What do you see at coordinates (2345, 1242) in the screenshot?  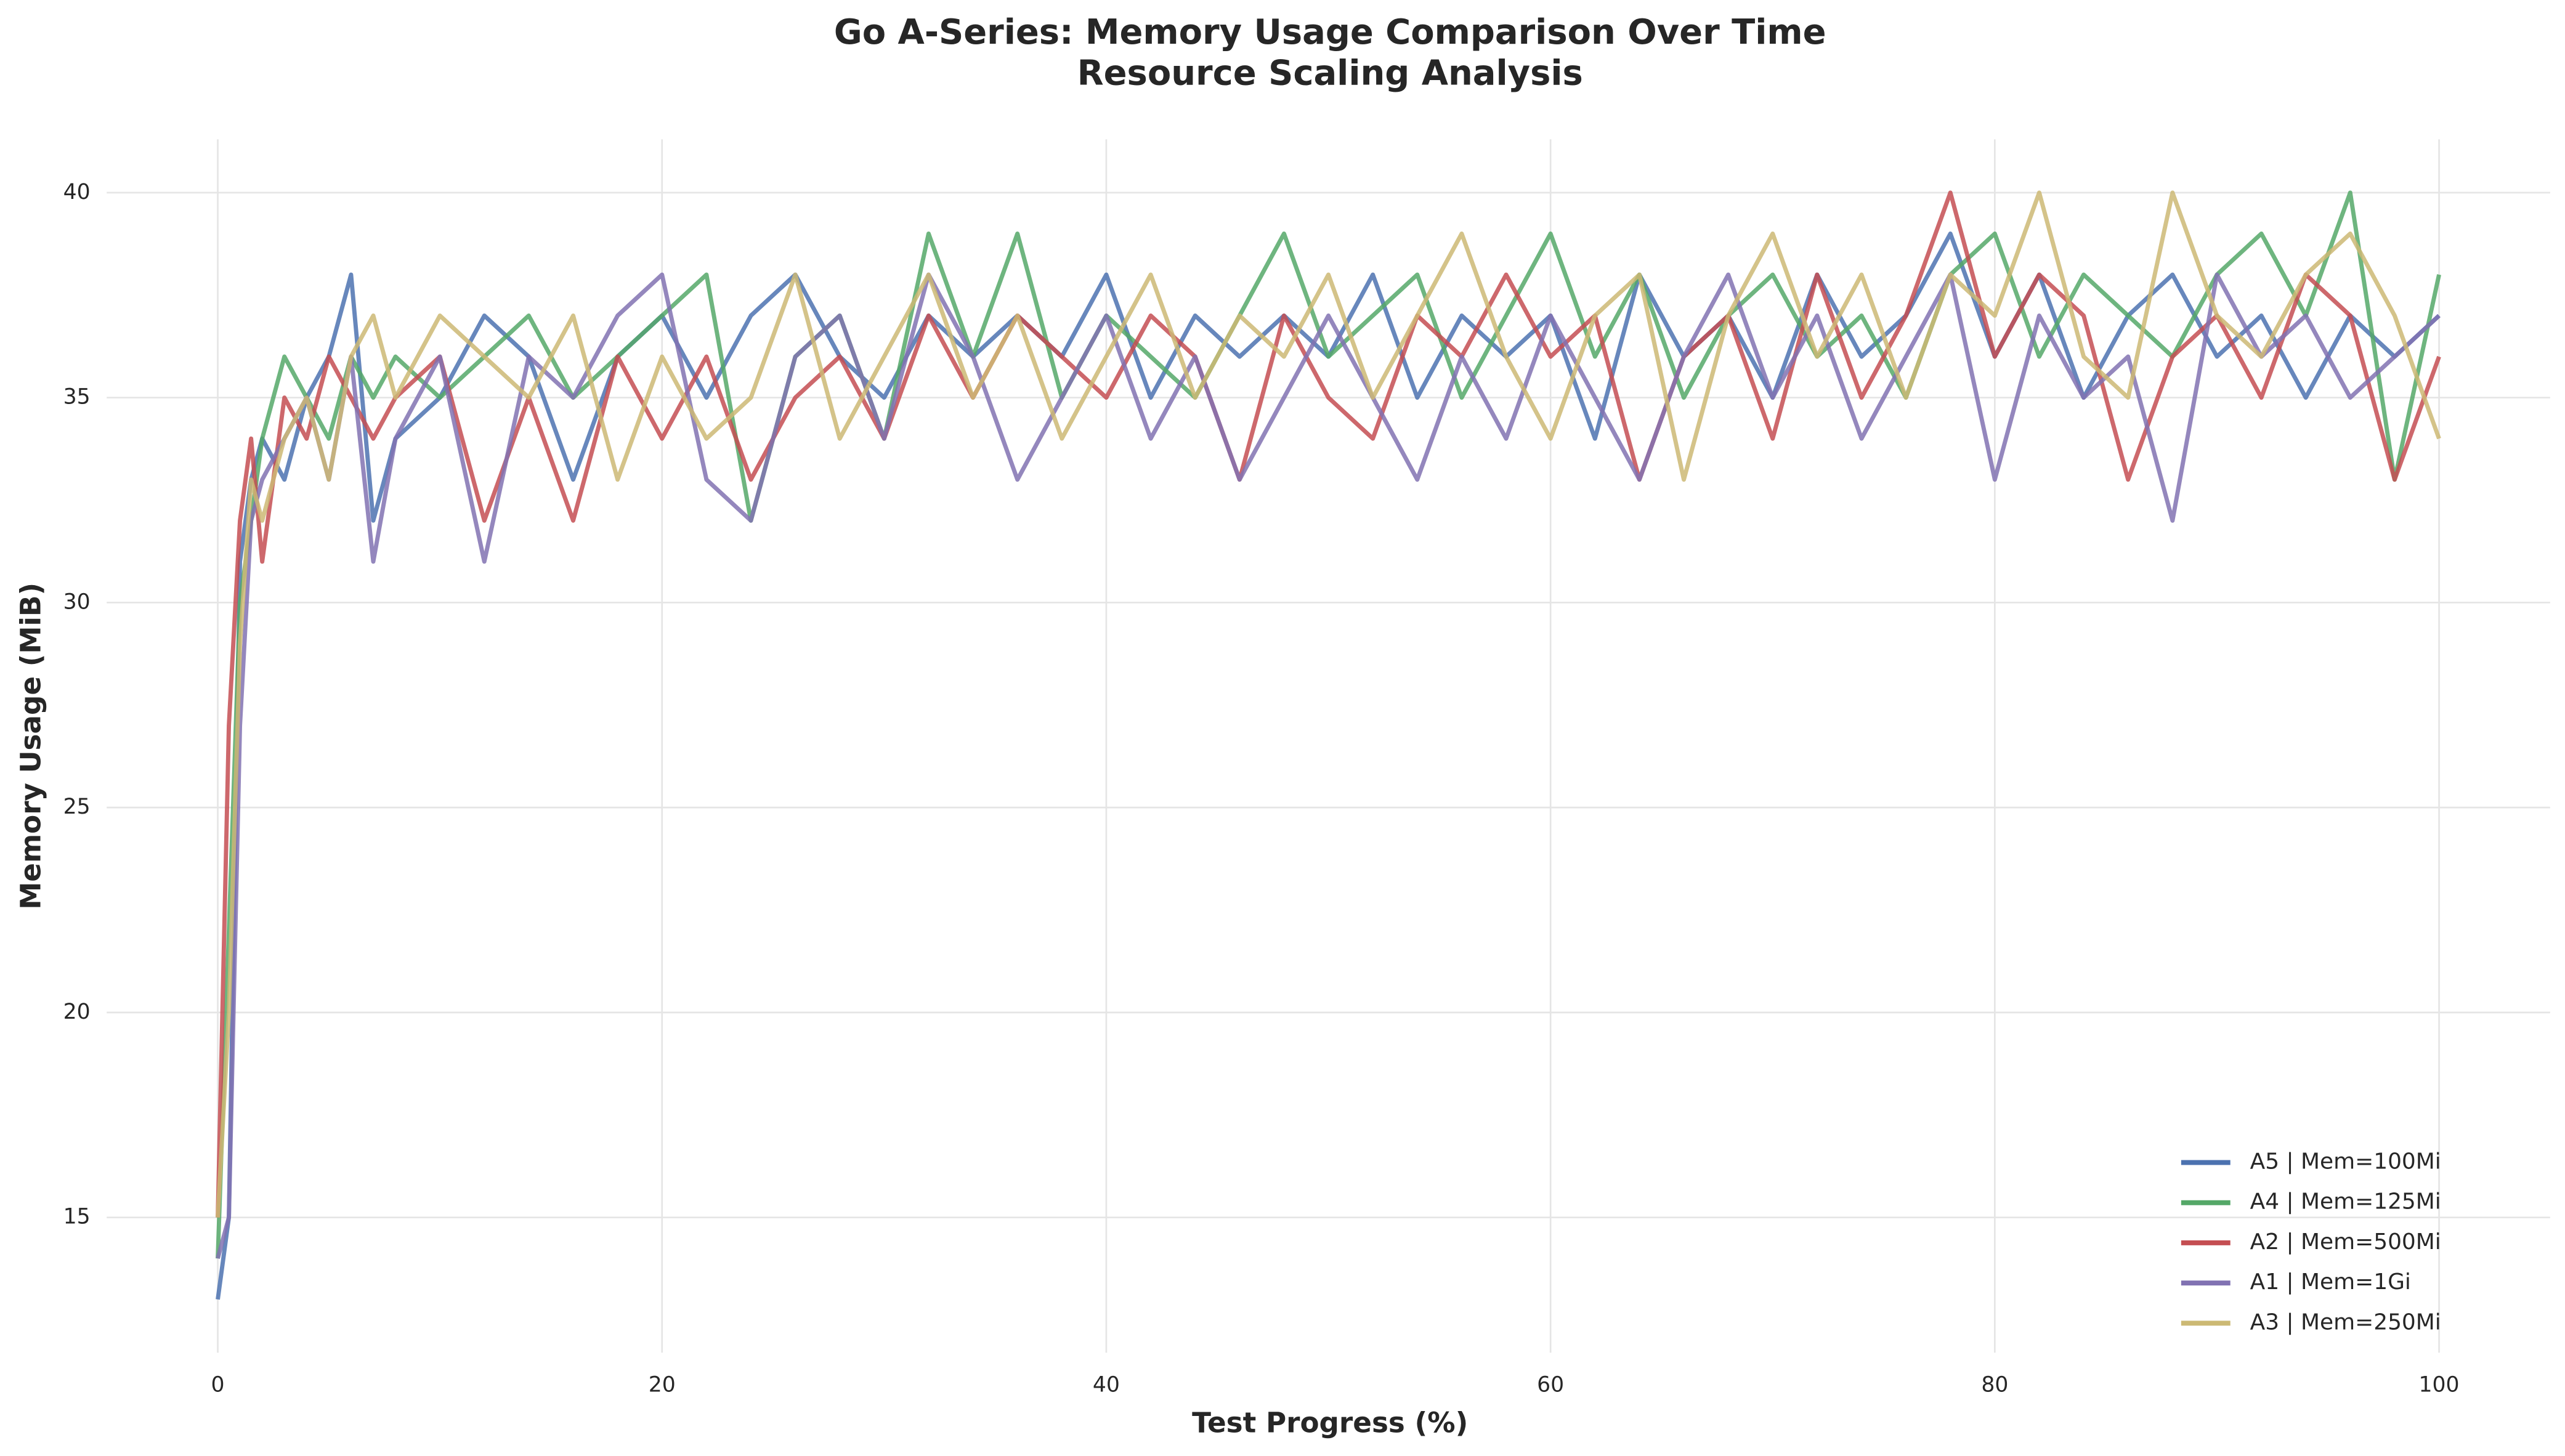 I see `legend-label: A2 | Mem=500Mi` at bounding box center [2345, 1242].